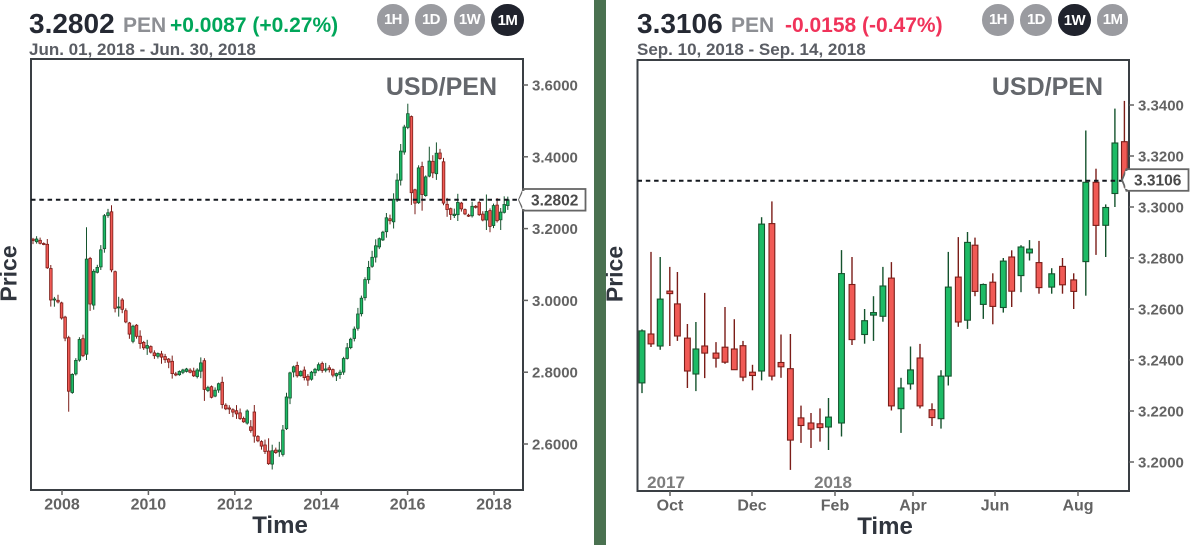 Image resolution: width=1200 pixels, height=545 pixels. Describe the element at coordinates (1161, 310) in the screenshot. I see `svg-text: 3.2600` at that location.